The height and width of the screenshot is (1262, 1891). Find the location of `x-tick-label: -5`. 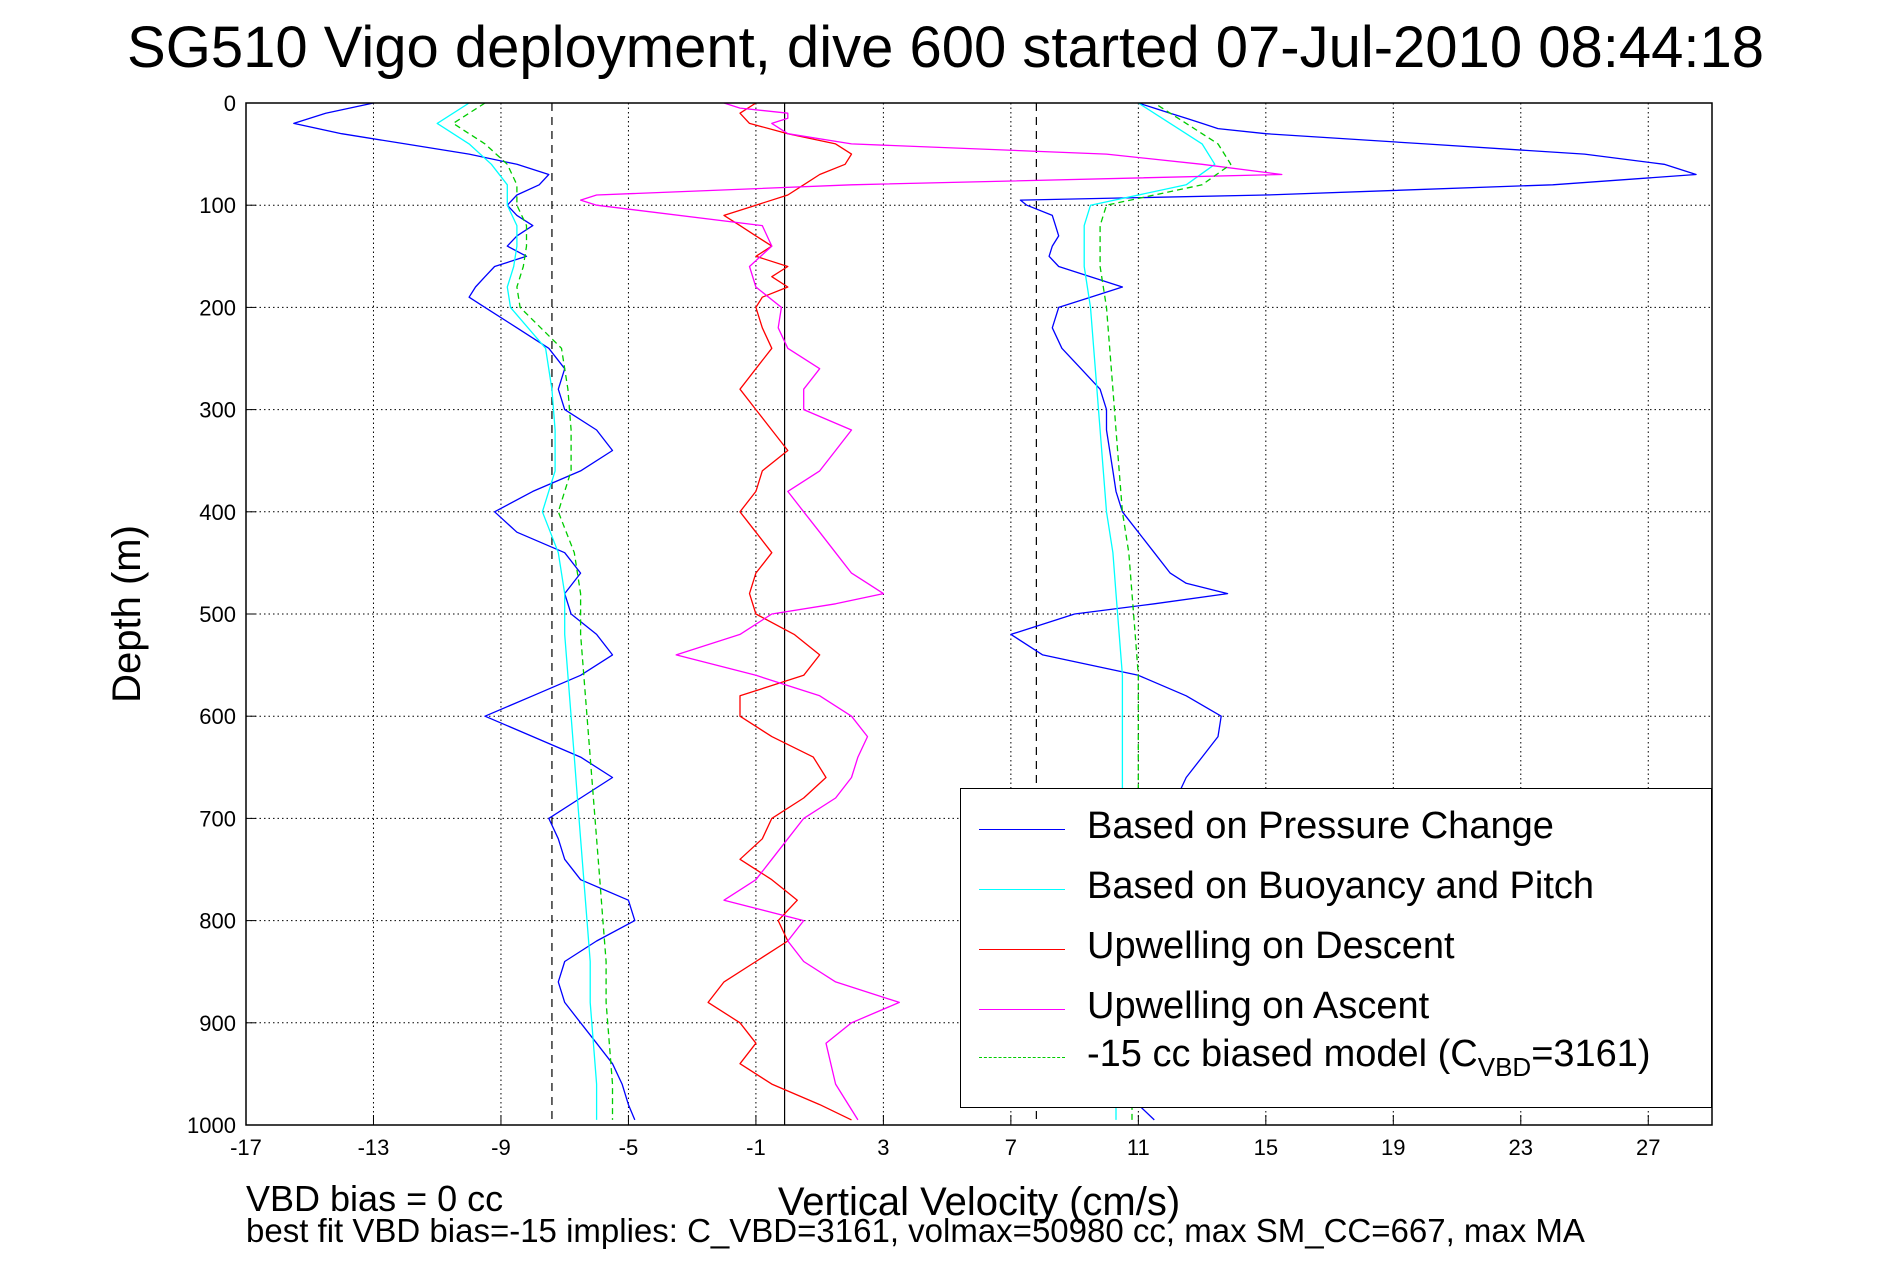

x-tick-label: -5 is located at coordinates (629, 1147).